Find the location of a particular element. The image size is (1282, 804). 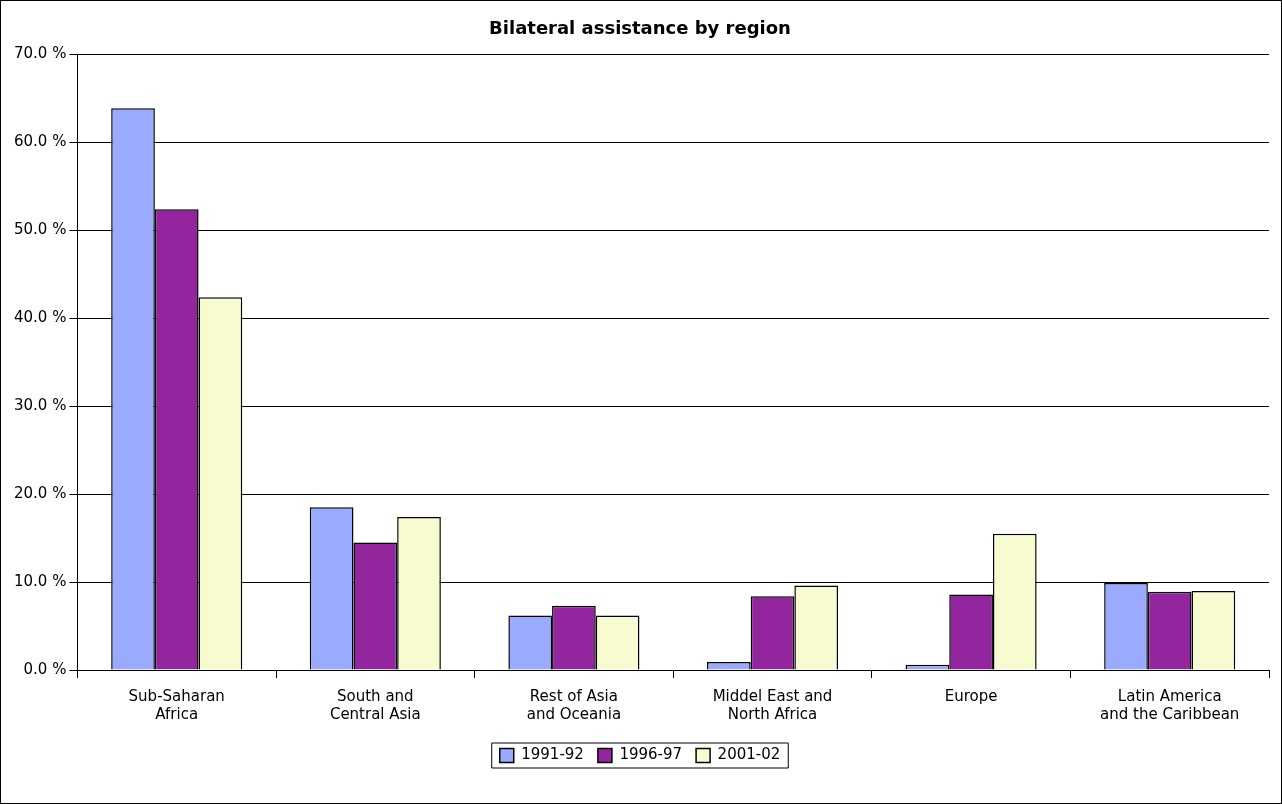

x-tick-label: Latin America and the Caribbean is located at coordinates (1170, 704).